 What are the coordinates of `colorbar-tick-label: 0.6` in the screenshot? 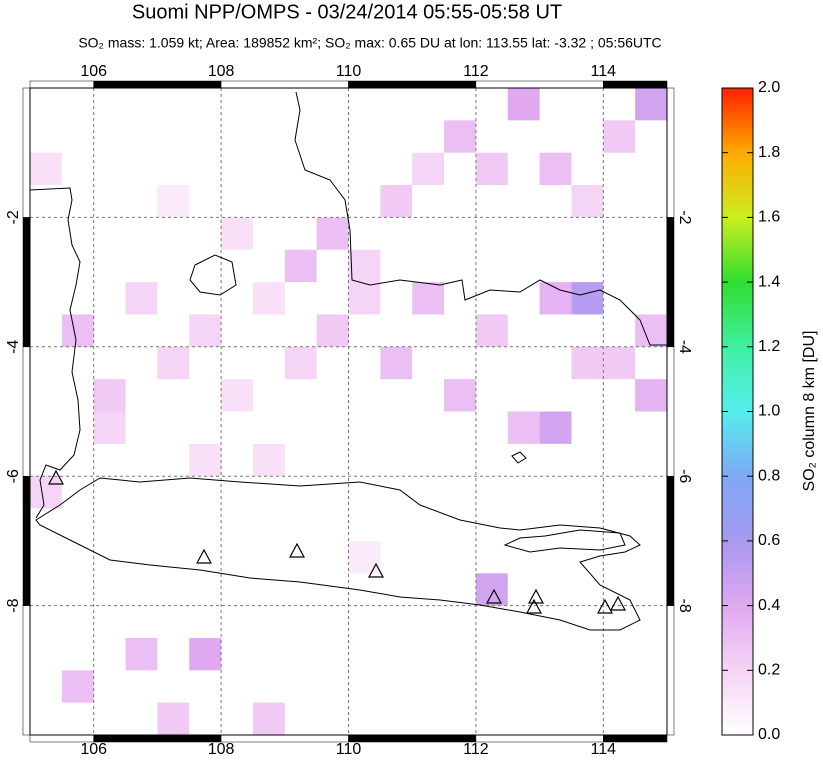 It's located at (769, 540).